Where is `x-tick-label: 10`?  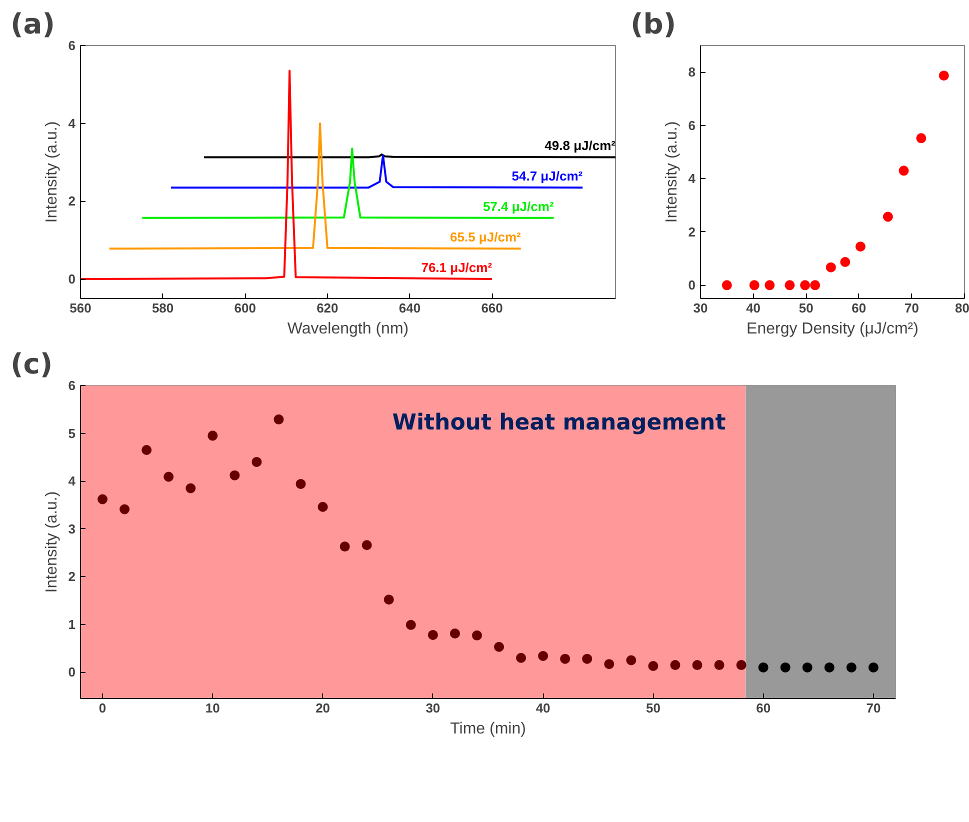 x-tick-label: 10 is located at coordinates (212, 708).